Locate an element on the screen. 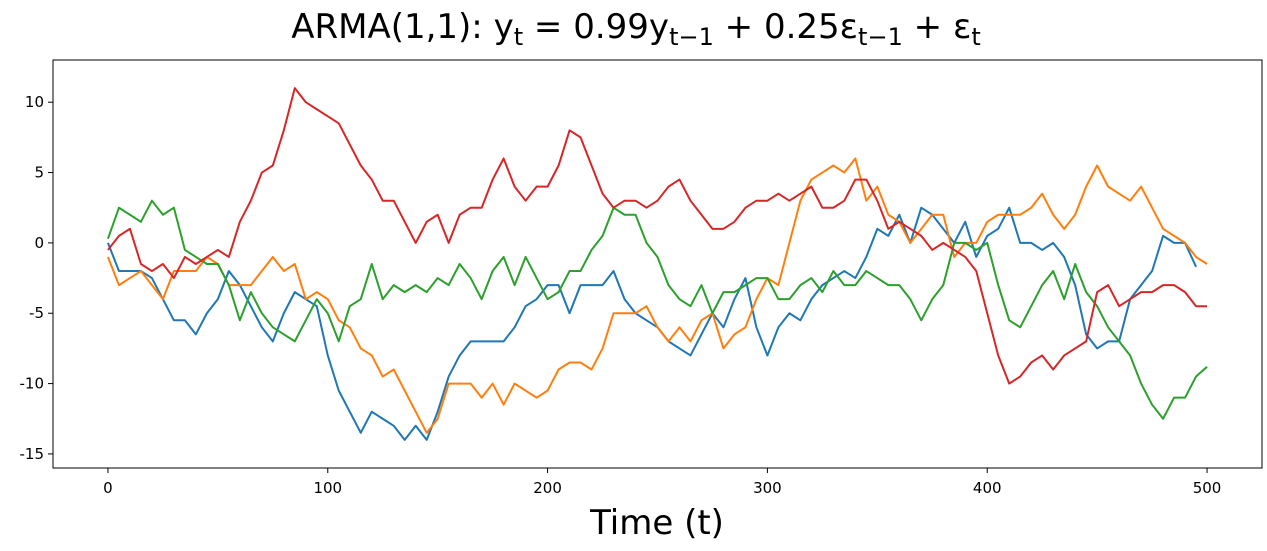  x-tick-label: 200 is located at coordinates (547, 488).